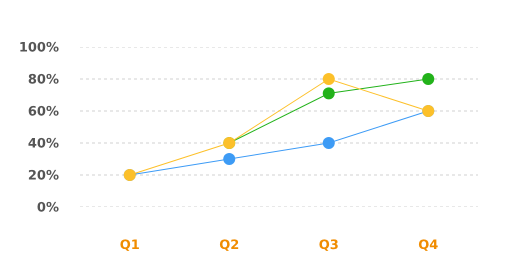 The height and width of the screenshot is (278, 510). Describe the element at coordinates (43, 112) in the screenshot. I see `y-tick-label: 60%` at that location.